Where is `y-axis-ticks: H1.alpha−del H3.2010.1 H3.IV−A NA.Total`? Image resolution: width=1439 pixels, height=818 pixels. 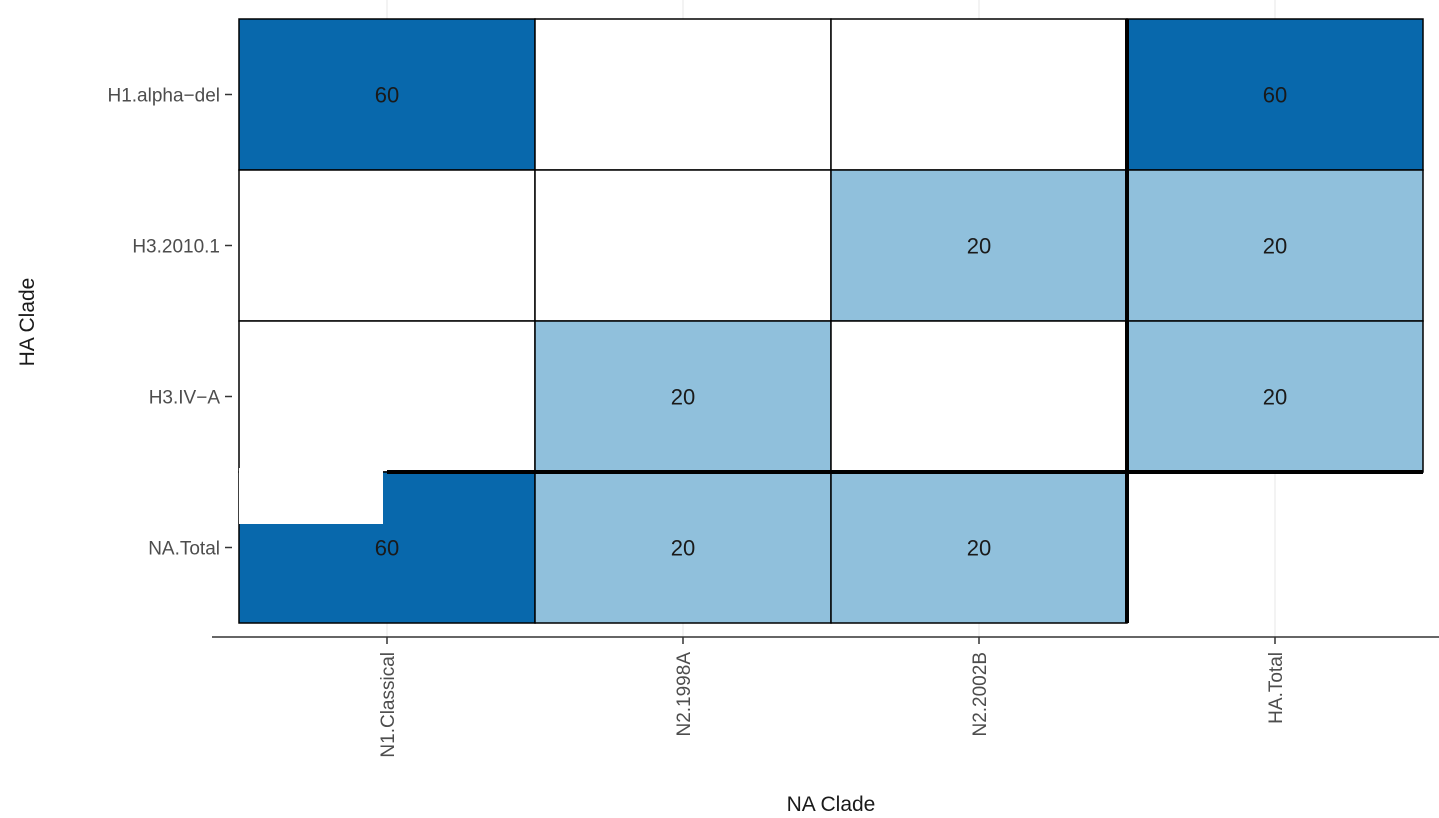
y-axis-ticks: H1.alpha−del H3.2010.1 H3.IV−A NA.Total is located at coordinates (169, 323).